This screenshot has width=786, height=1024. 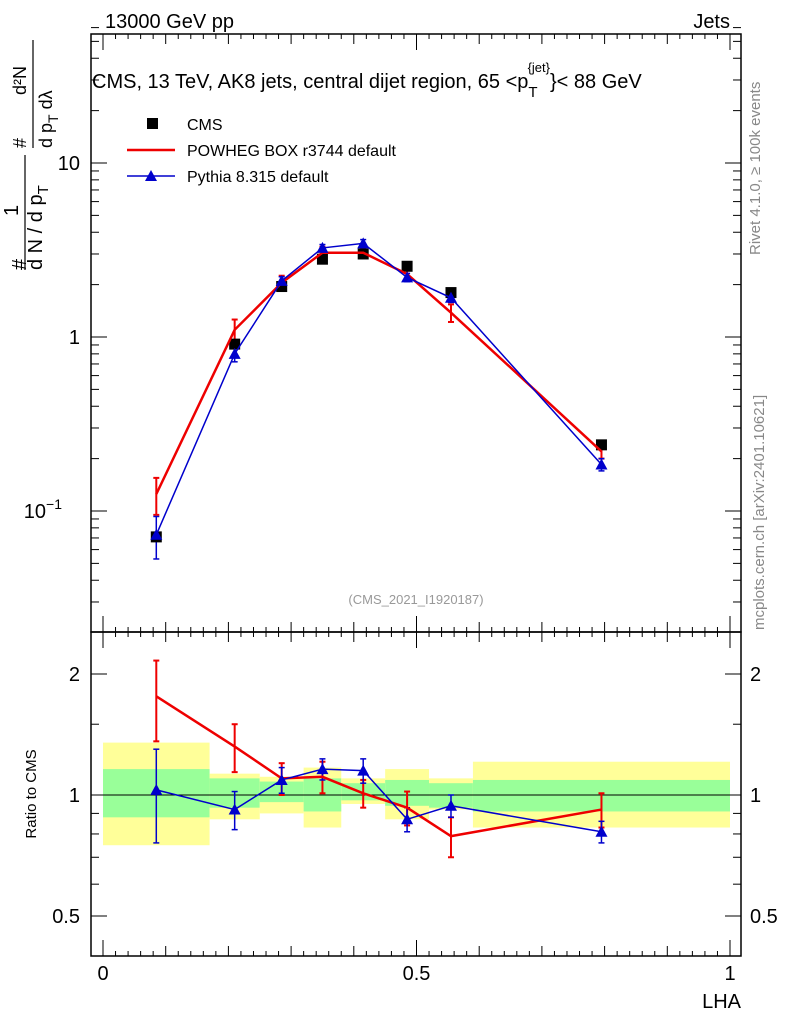 What do you see at coordinates (378, 766) in the screenshot?
I see `powheg-ratio-line` at bounding box center [378, 766].